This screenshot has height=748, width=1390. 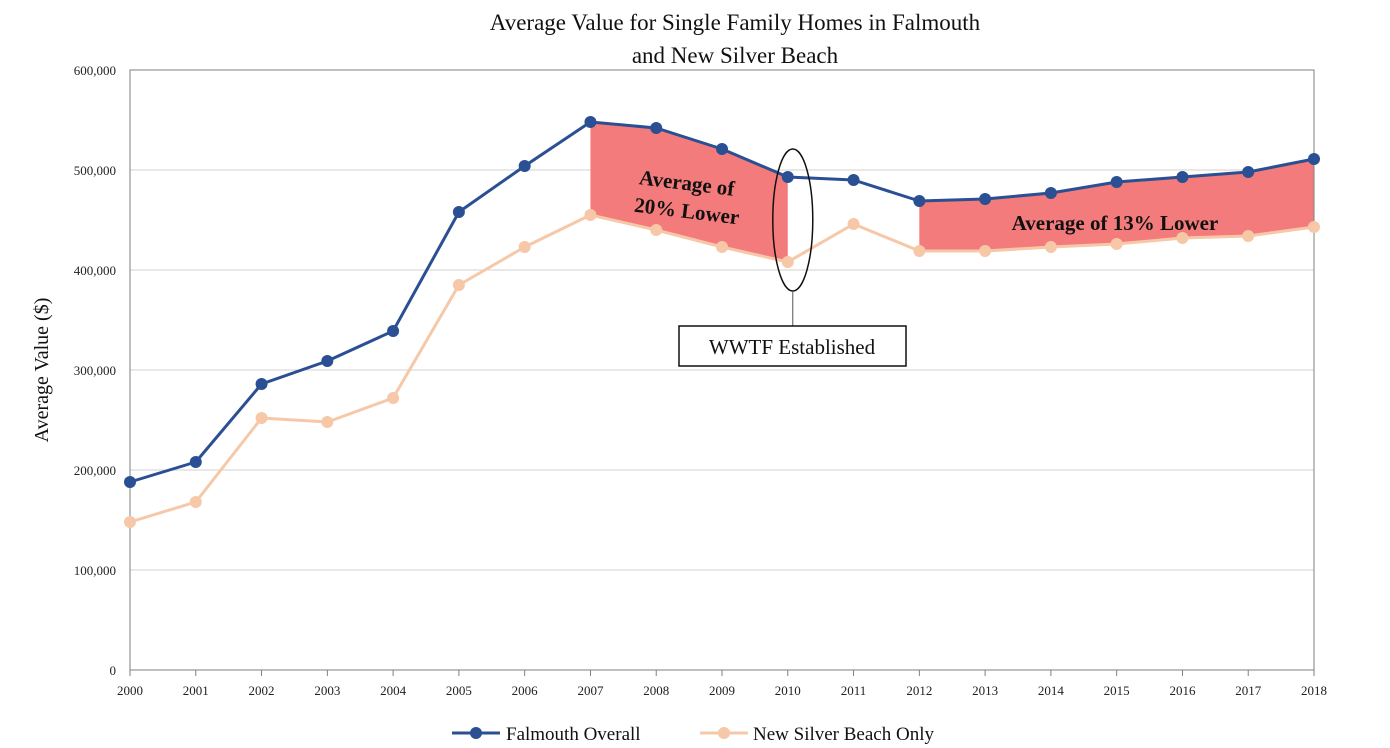 What do you see at coordinates (1248, 690) in the screenshot?
I see `x-tick-label-2017: 2017` at bounding box center [1248, 690].